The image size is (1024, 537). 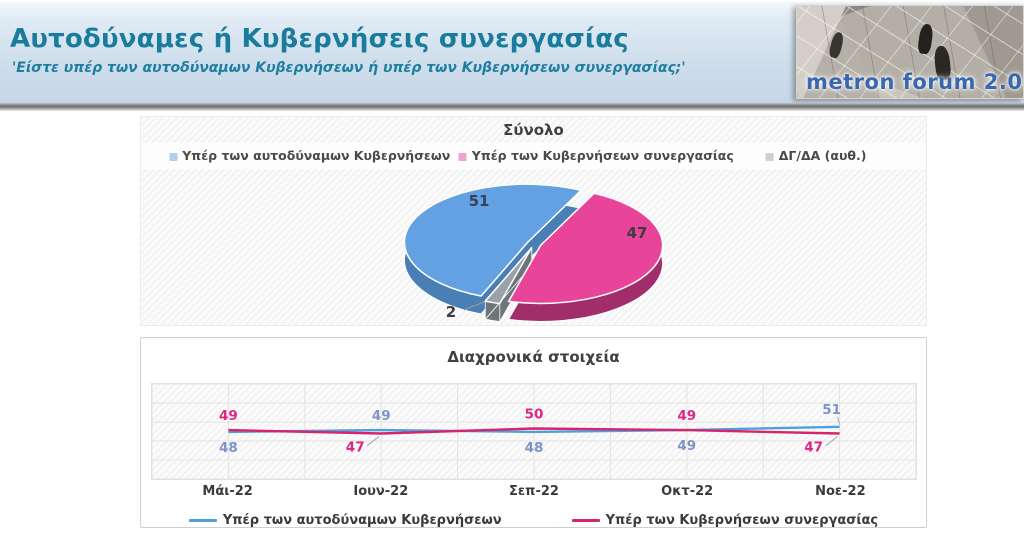 I want to click on x-axis-labels: Μάι-22 Ιουν-22 Σεπ-22 Οκτ-22 Νοε-22, so click(x=534, y=496).